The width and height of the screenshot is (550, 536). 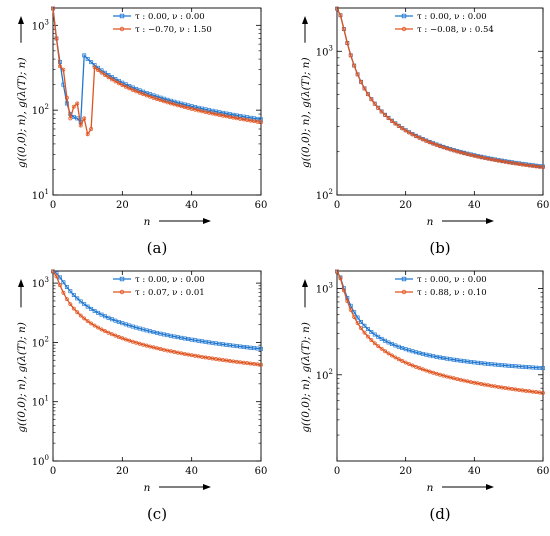 What do you see at coordinates (324, 289) in the screenshot?
I see `y-tick-label: 10³` at bounding box center [324, 289].